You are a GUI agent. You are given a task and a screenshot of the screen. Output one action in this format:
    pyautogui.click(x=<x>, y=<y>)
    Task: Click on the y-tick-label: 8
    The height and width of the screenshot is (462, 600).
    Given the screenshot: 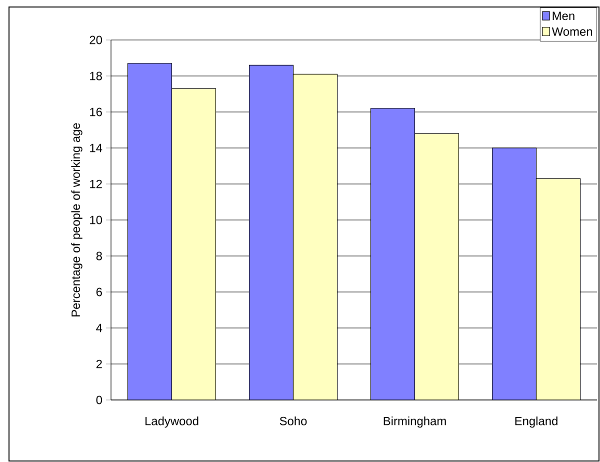 What is the action you would take?
    pyautogui.click(x=99, y=256)
    